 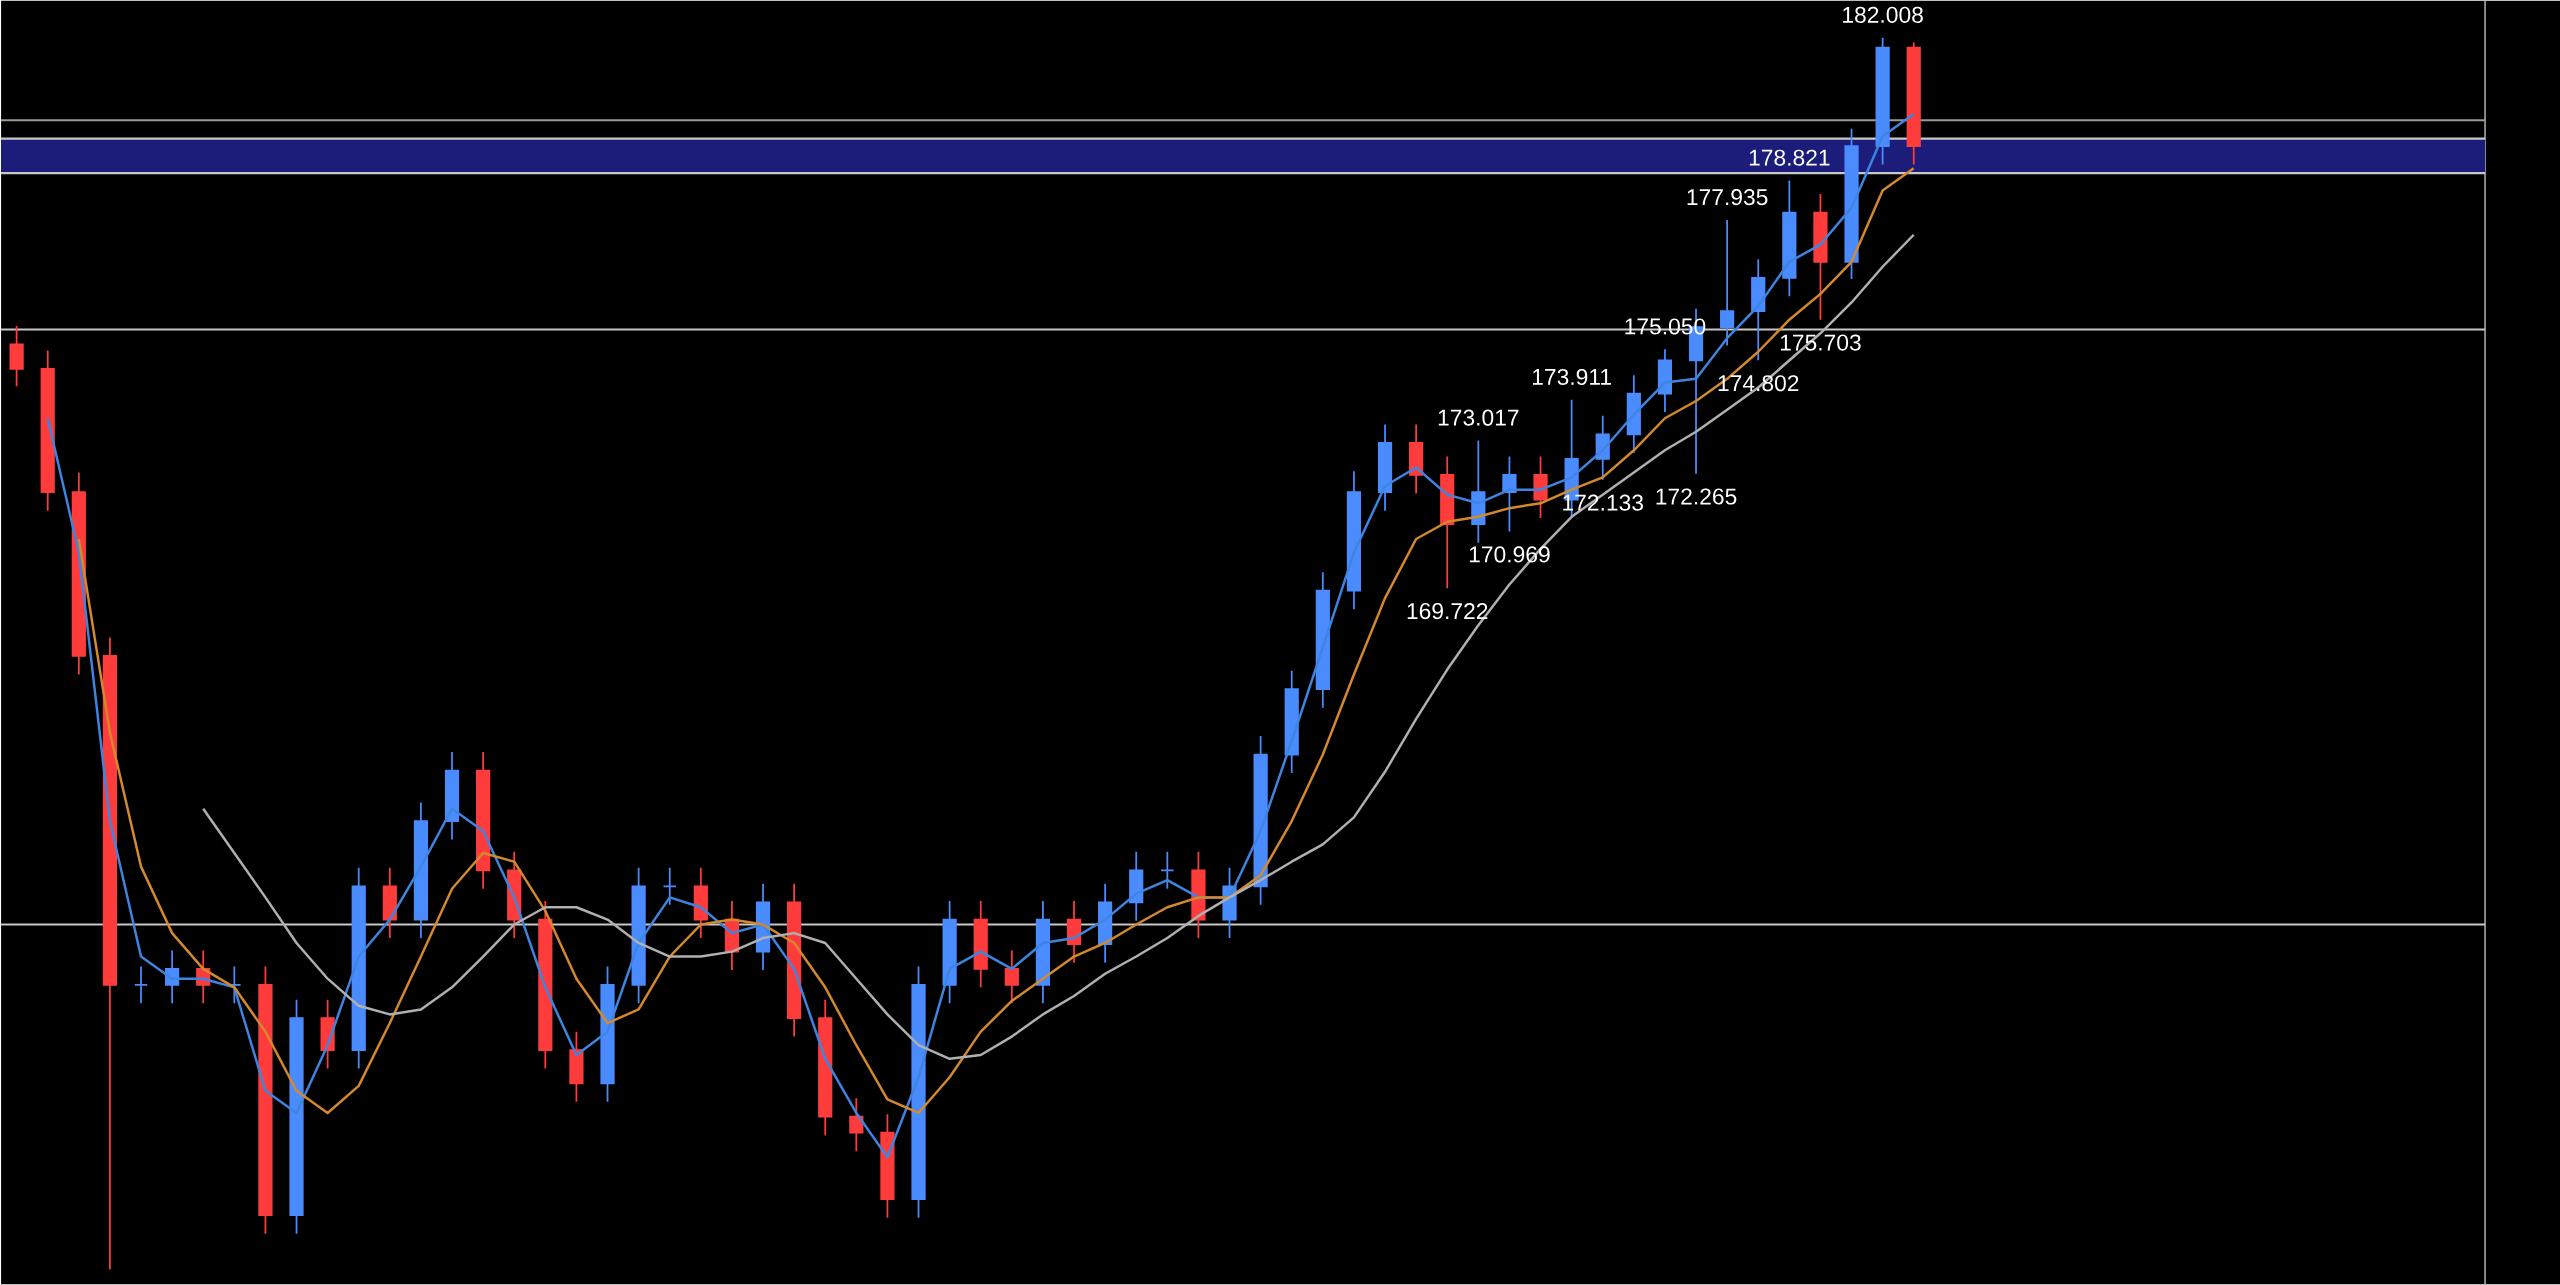 I want to click on annotation: 178.821, so click(x=1789, y=157).